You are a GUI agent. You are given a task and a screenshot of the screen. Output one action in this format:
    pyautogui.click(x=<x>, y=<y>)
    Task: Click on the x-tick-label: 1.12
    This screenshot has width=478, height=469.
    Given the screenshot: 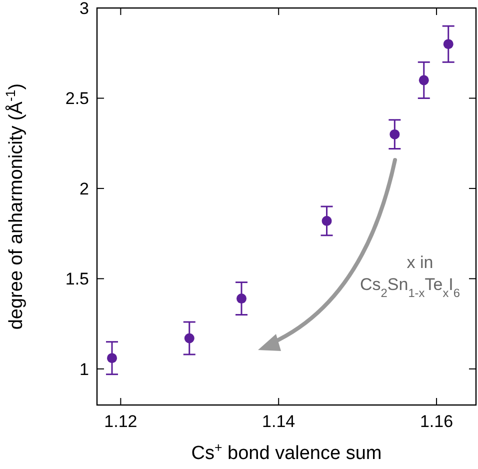 What is the action you would take?
    pyautogui.click(x=121, y=421)
    